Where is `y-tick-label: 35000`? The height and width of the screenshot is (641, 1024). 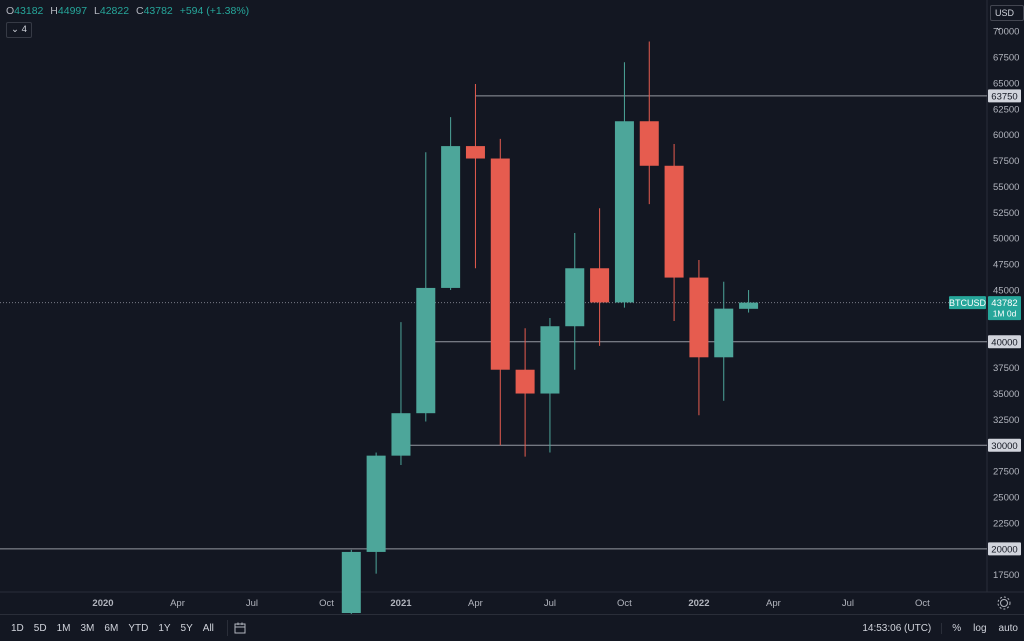
y-tick-label: 35000 is located at coordinates (1006, 394).